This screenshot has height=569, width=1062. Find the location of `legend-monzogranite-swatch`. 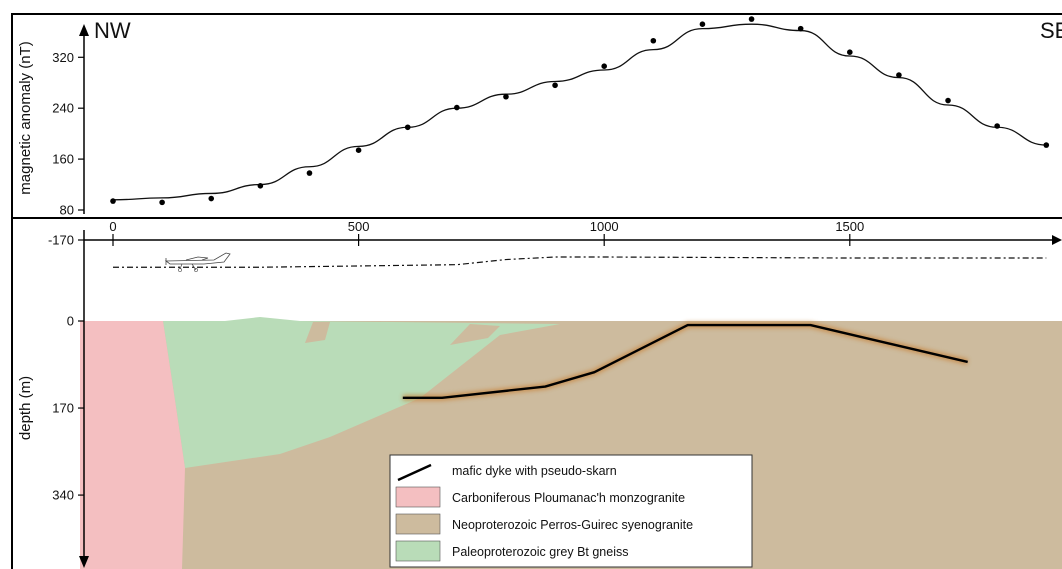

legend-monzogranite-swatch is located at coordinates (418, 497).